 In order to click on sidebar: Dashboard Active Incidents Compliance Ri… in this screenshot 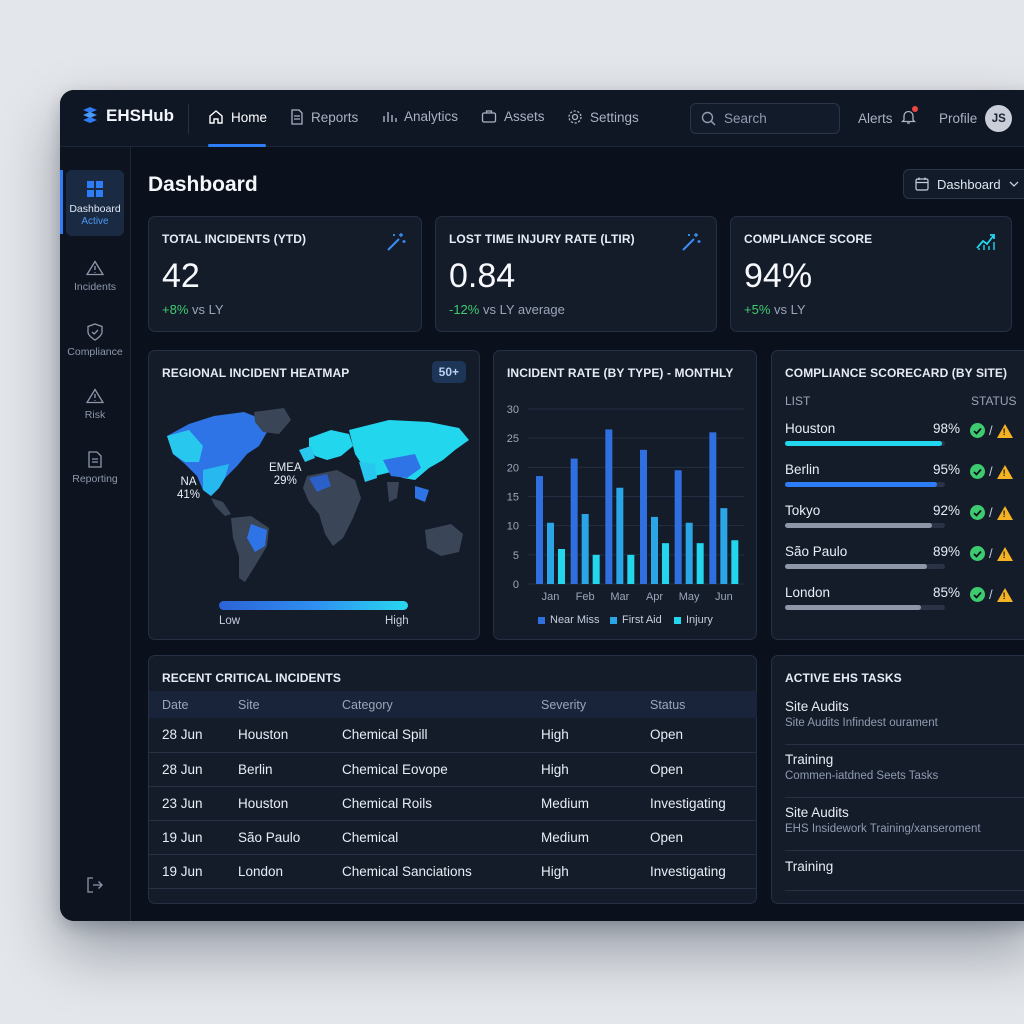, I will do `click(95, 534)`.